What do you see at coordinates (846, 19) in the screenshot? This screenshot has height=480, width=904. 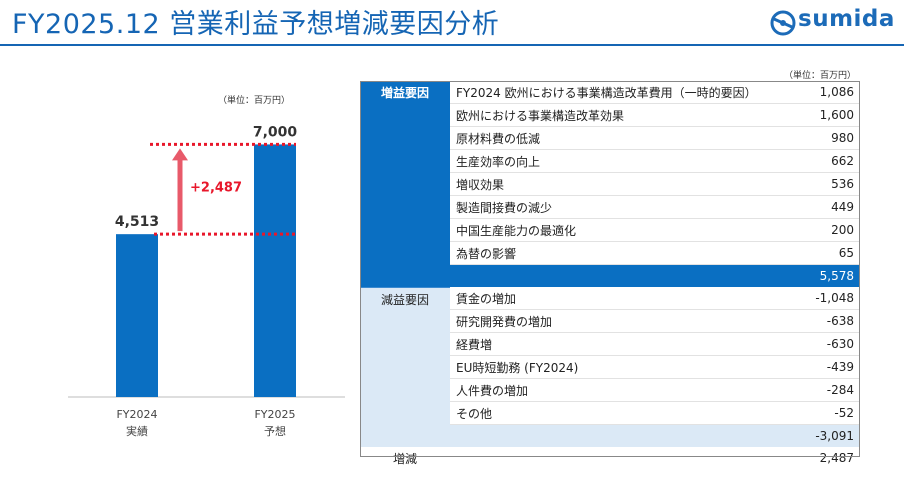 I see `logo-text: sumida` at bounding box center [846, 19].